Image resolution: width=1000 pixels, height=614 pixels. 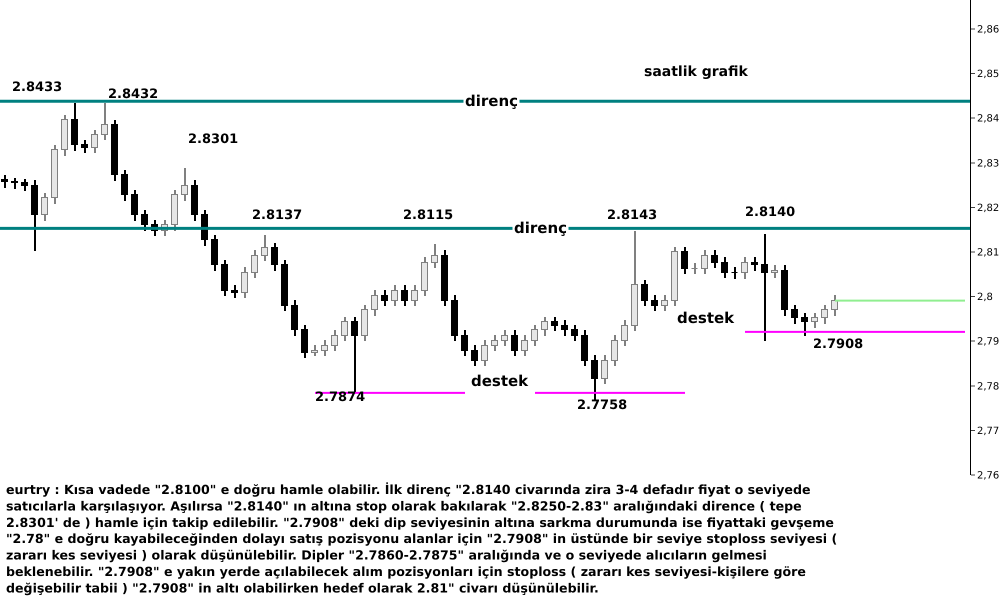 What do you see at coordinates (213, 139) in the screenshot?
I see `annotation: 2.8301` at bounding box center [213, 139].